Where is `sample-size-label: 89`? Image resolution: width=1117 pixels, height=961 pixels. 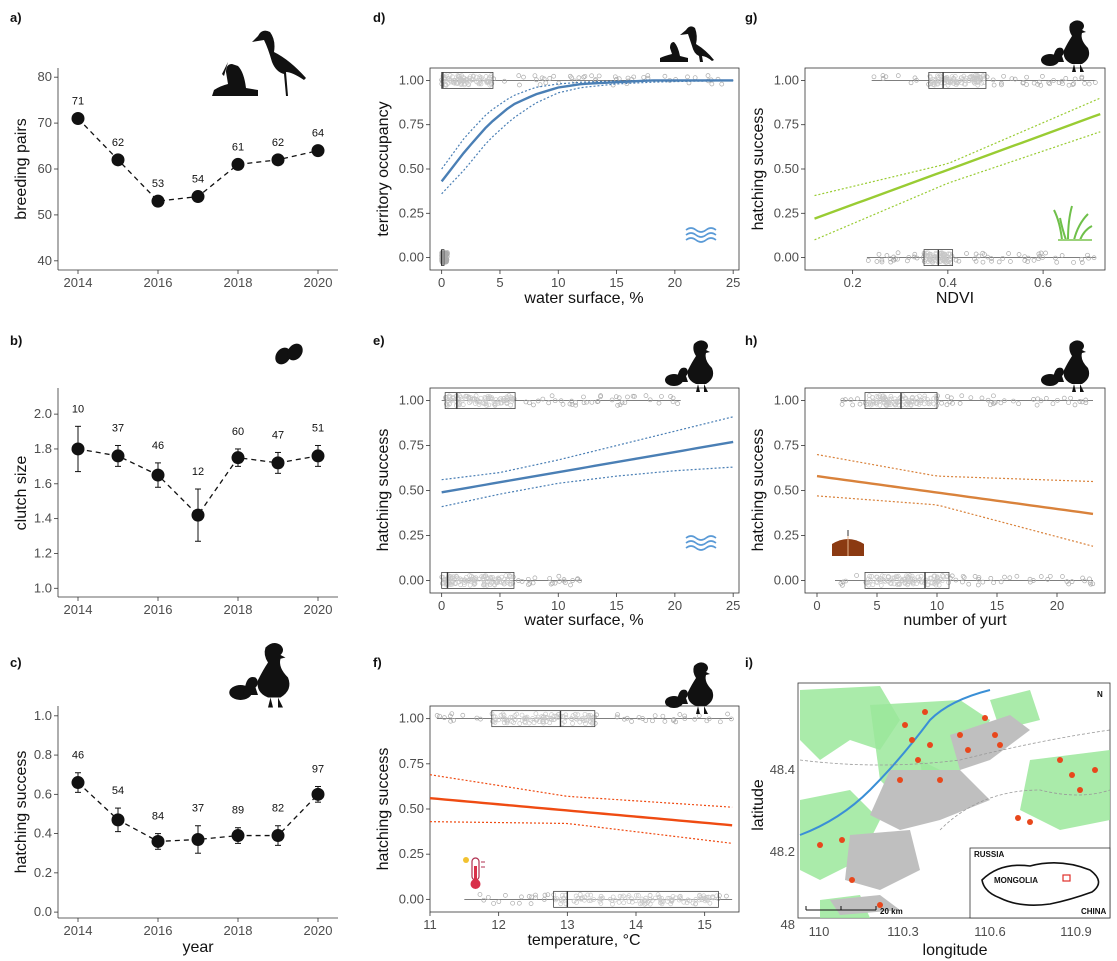 sample-size-label: 89 is located at coordinates (238, 811).